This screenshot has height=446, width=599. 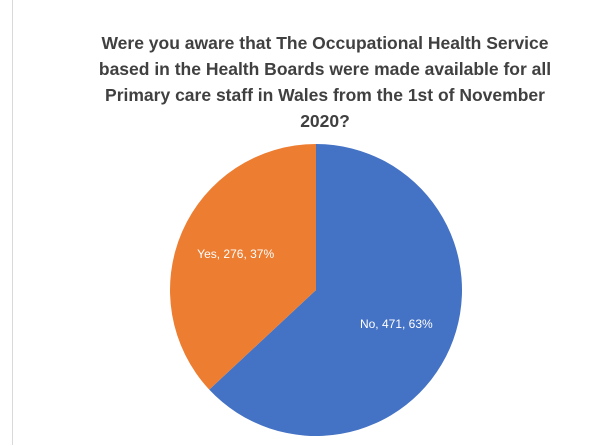 What do you see at coordinates (396, 324) in the screenshot?
I see `data-label: No, 471, 63%` at bounding box center [396, 324].